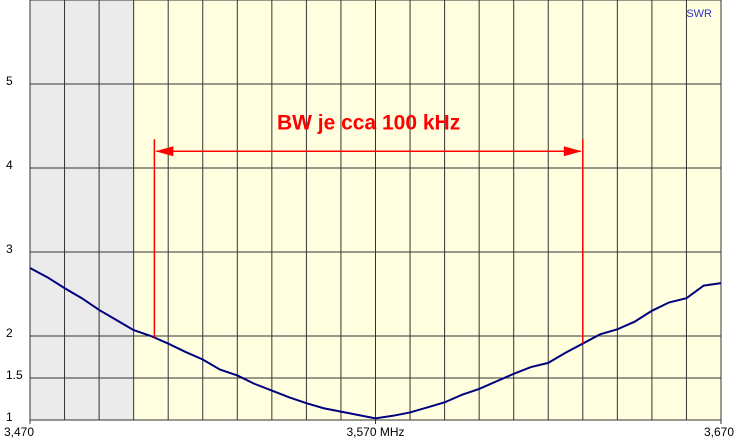 The width and height of the screenshot is (738, 443). I want to click on y-tick-label: 1.5, so click(14, 375).